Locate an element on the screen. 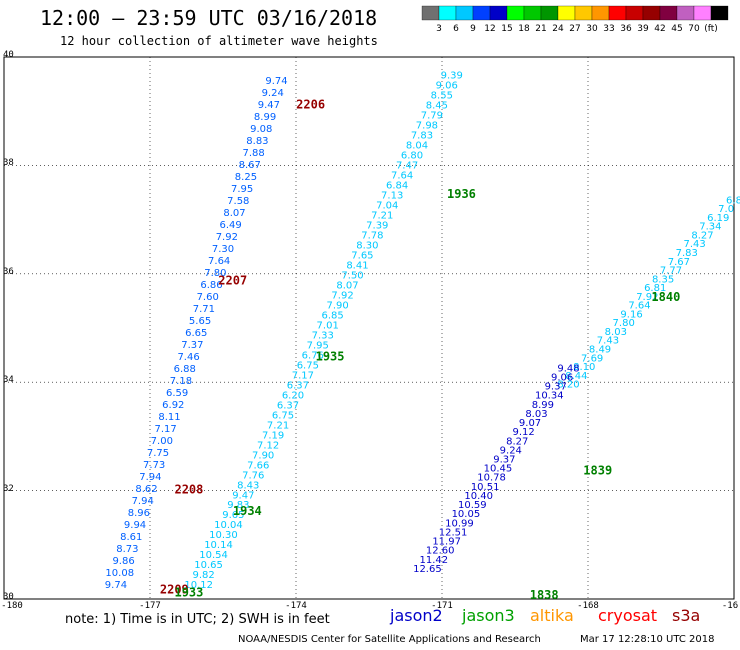  wave-height-label: 7.00 is located at coordinates (162, 441).